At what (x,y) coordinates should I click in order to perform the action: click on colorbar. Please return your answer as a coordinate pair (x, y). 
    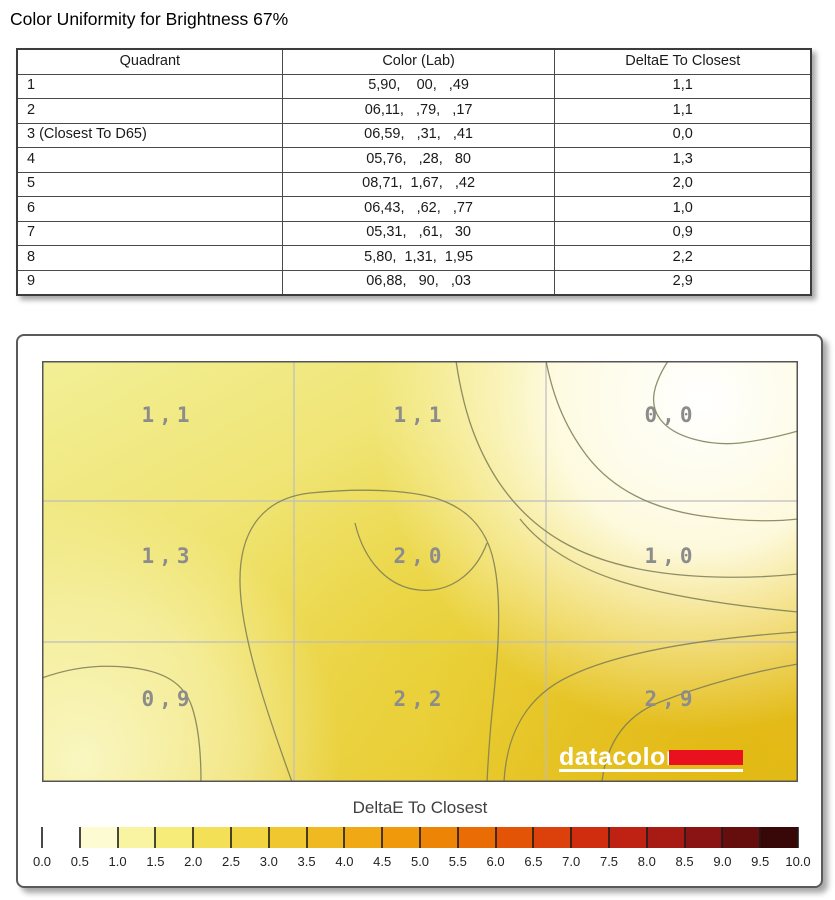
    Looking at the image, I should click on (420, 837).